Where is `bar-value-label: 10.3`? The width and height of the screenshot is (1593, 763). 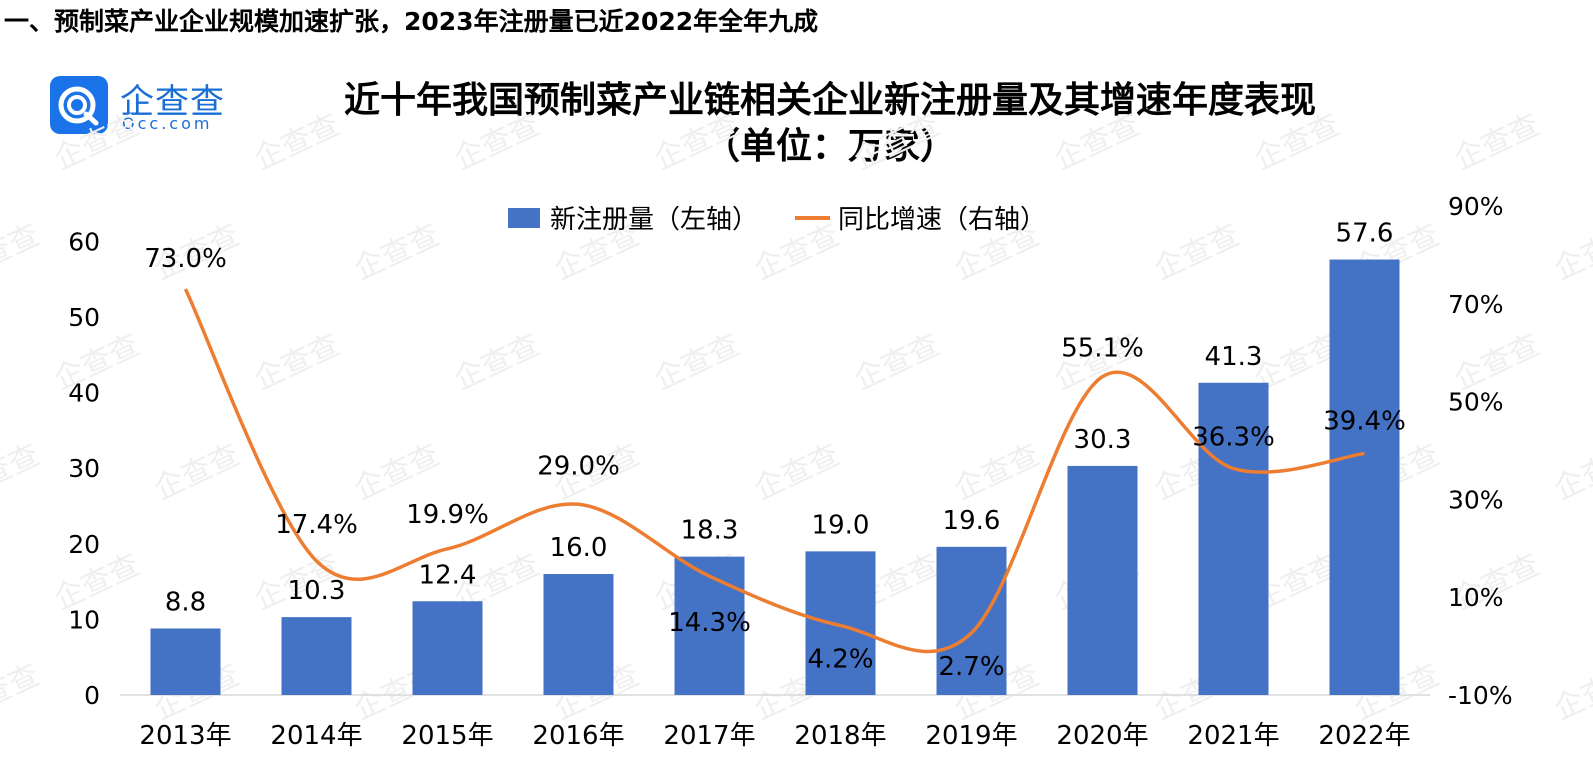
bar-value-label: 10.3 is located at coordinates (317, 591).